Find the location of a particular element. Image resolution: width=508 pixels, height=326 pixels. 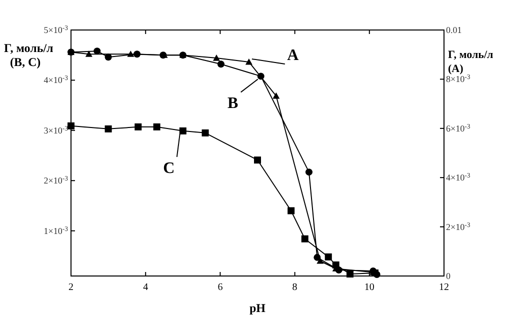

legend-label: B is located at coordinates (233, 103).